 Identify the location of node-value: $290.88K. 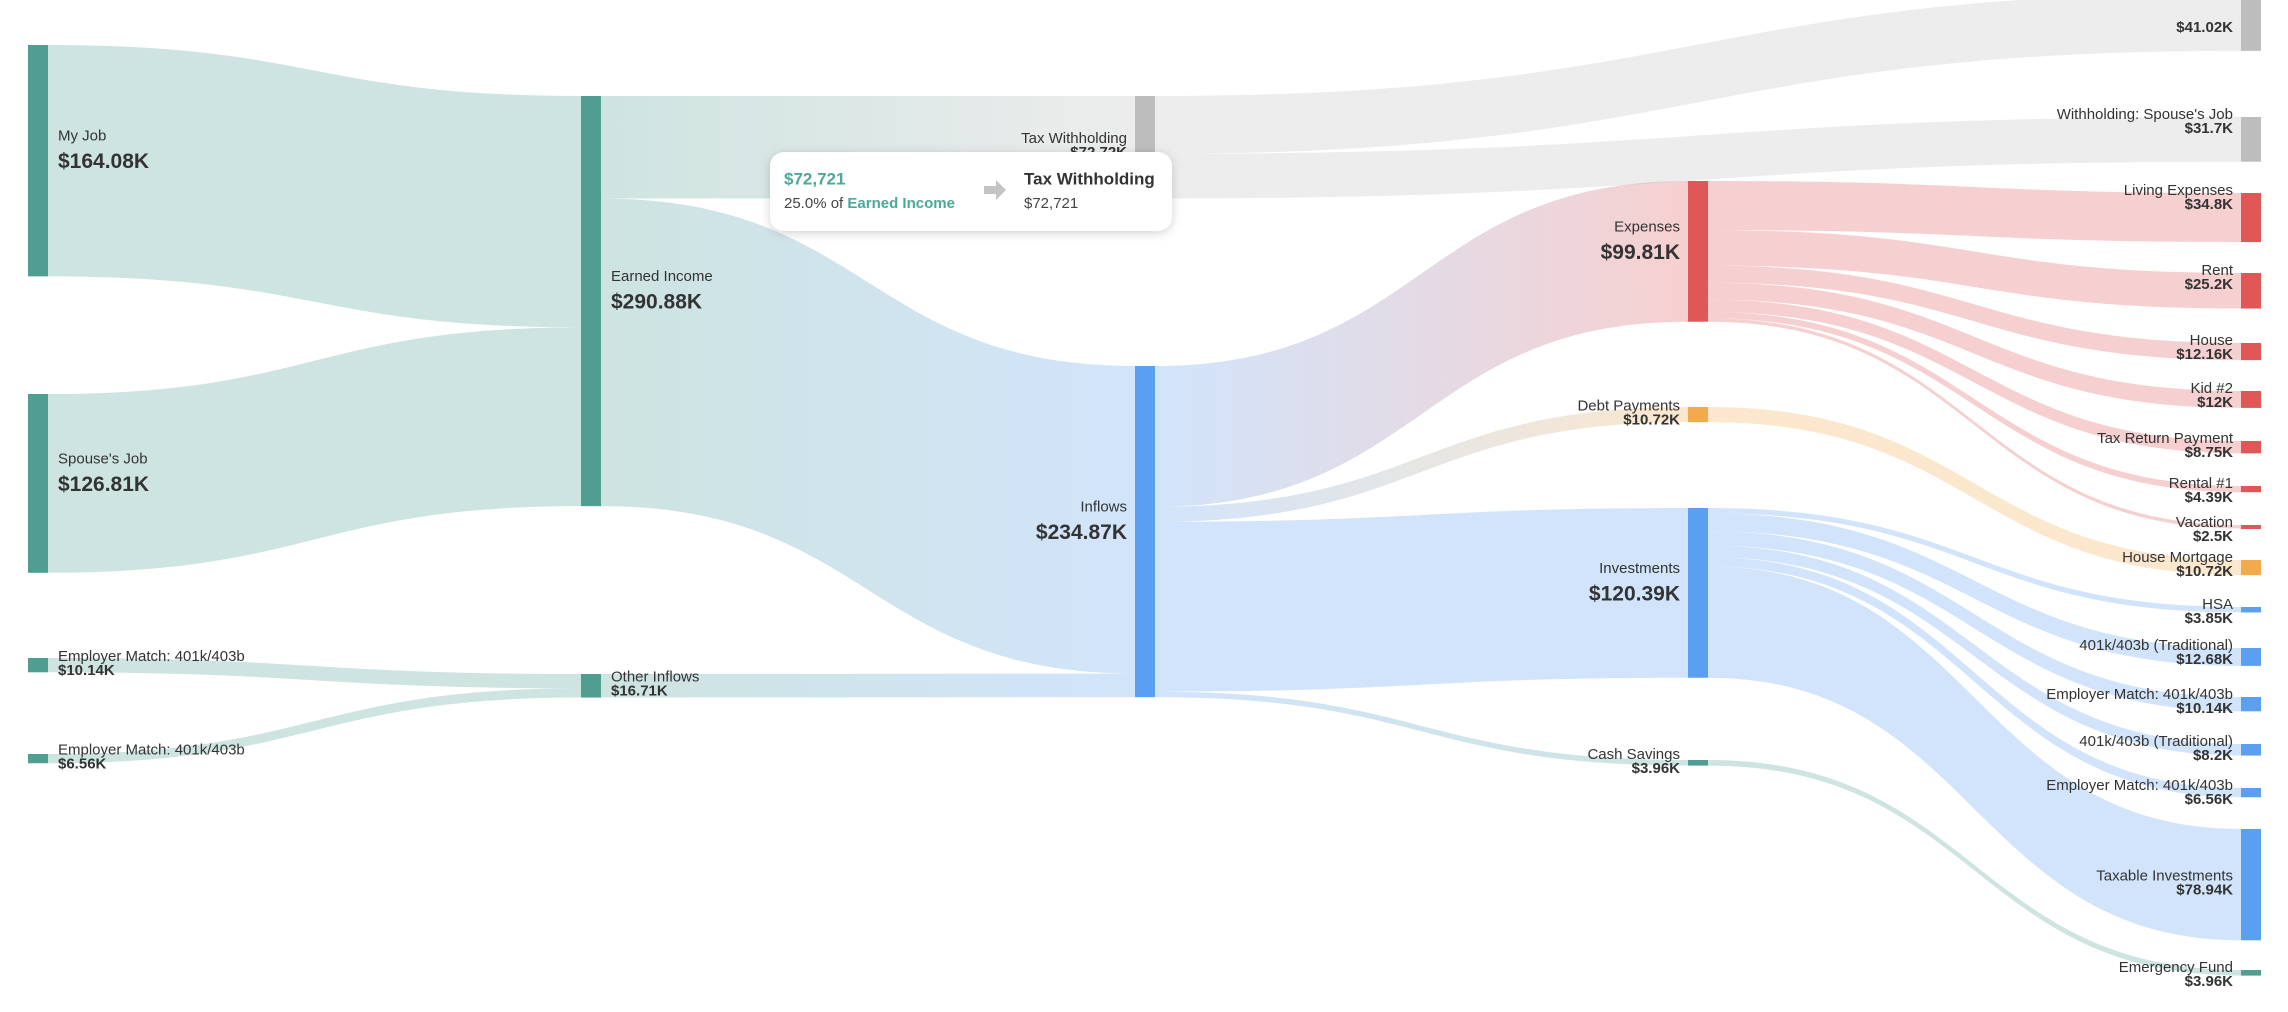
(656, 302).